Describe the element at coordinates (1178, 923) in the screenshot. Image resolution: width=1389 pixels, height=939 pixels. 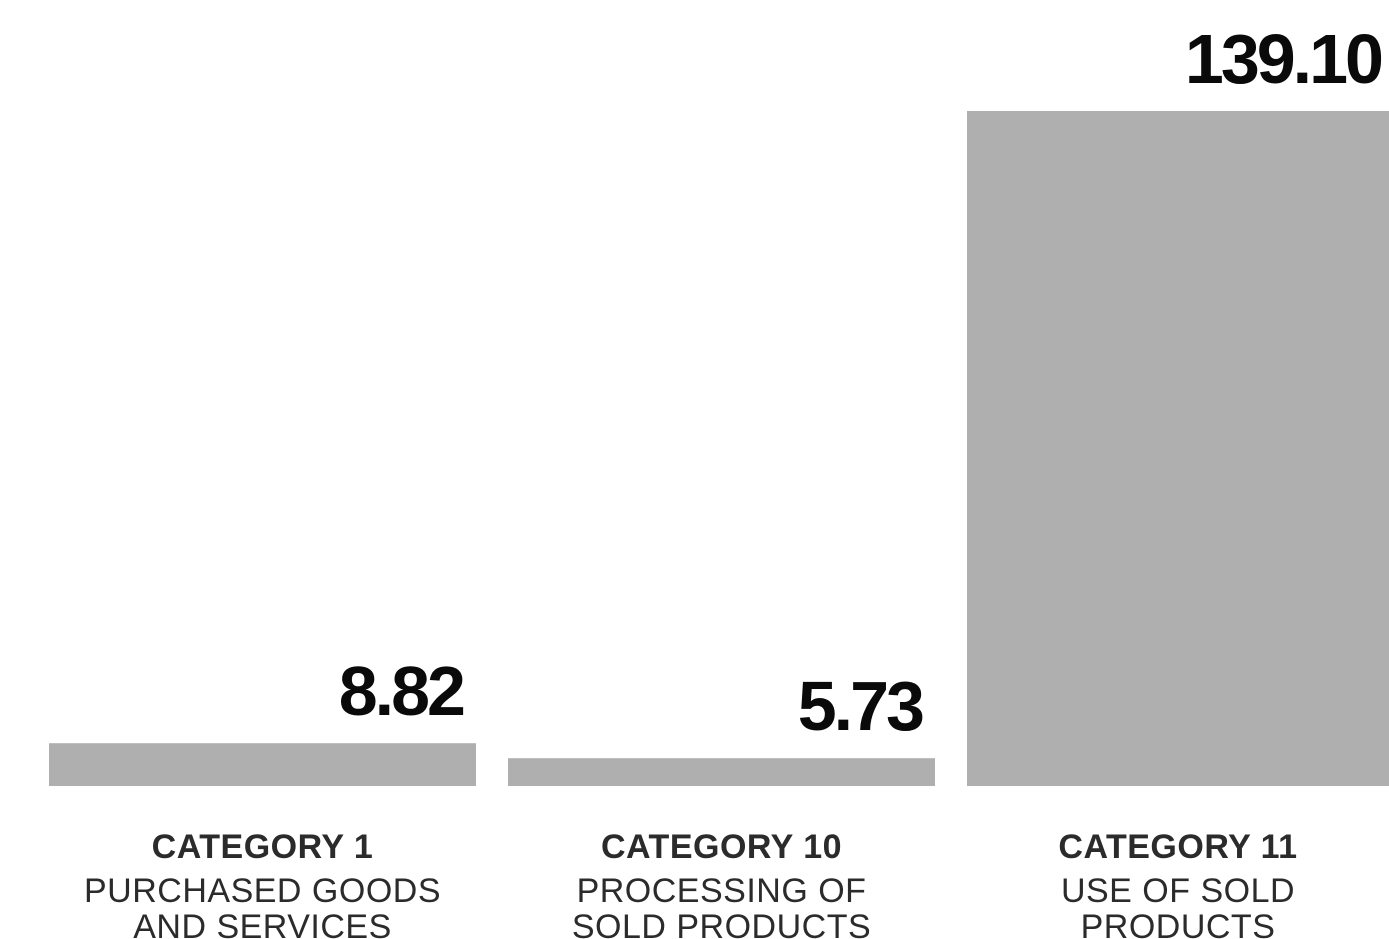
I see `category-description-3-line-2: PRODUCTS` at that location.